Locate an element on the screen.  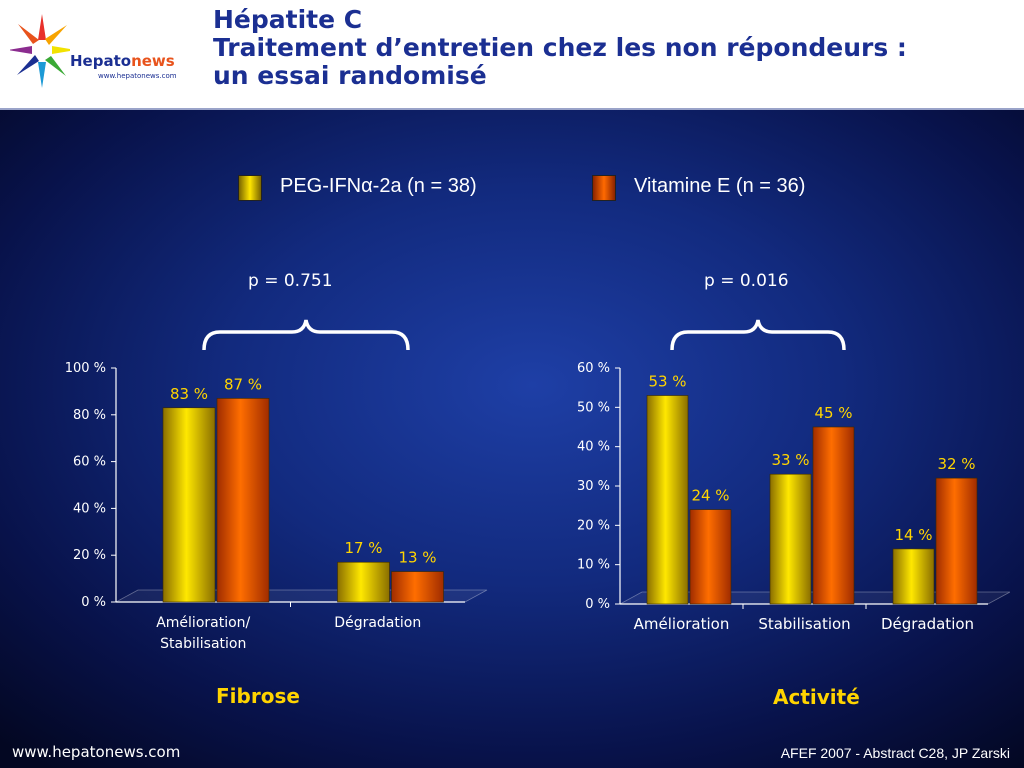
bar-value-label: 24 % is located at coordinates (710, 496).